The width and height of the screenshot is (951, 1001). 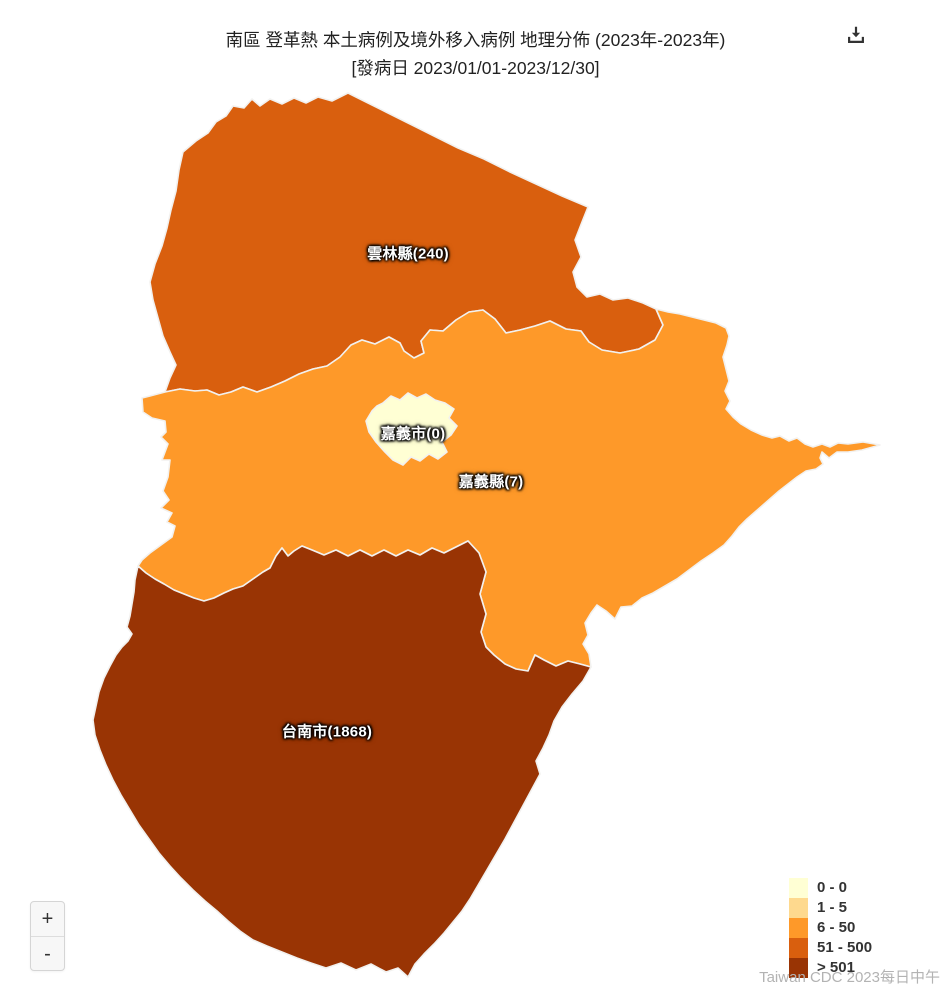 What do you see at coordinates (47, 953) in the screenshot?
I see `zoom-out-button: -` at bounding box center [47, 953].